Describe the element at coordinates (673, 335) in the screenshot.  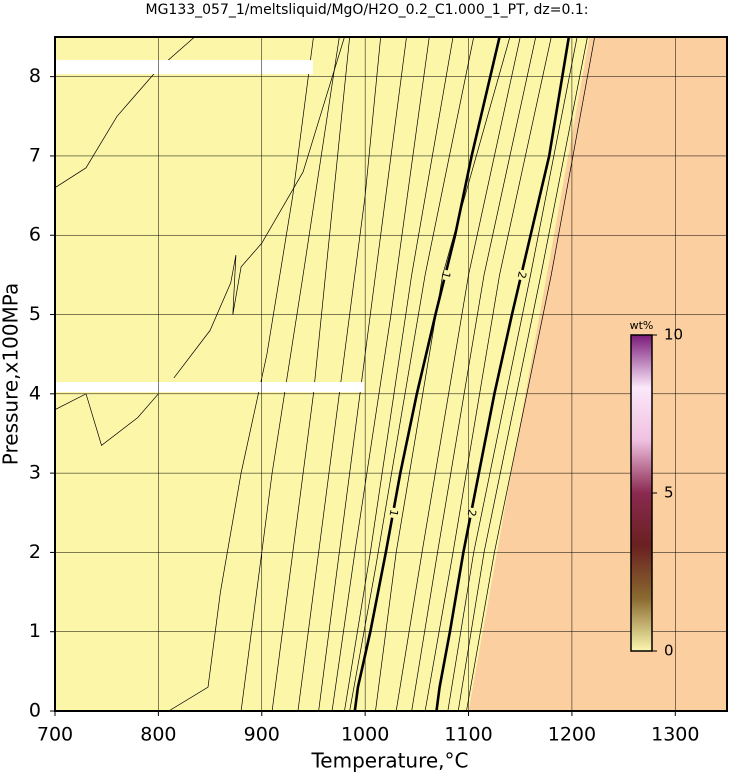
I see `colorbar-tick-label: 10` at that location.